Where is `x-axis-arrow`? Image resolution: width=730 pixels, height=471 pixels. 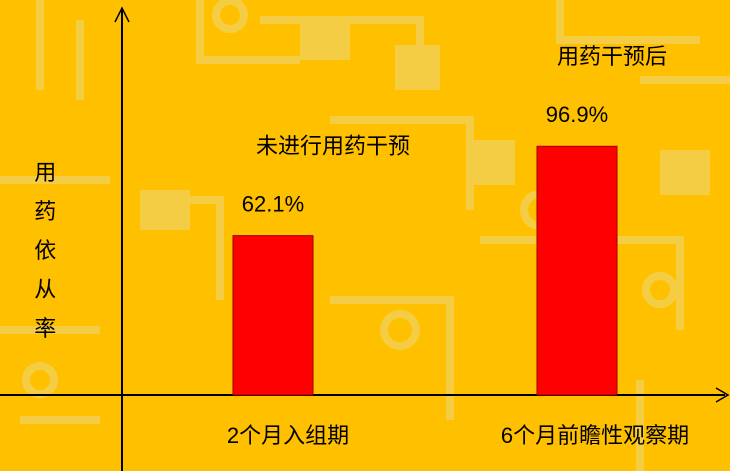 x-axis-arrow is located at coordinates (722, 395).